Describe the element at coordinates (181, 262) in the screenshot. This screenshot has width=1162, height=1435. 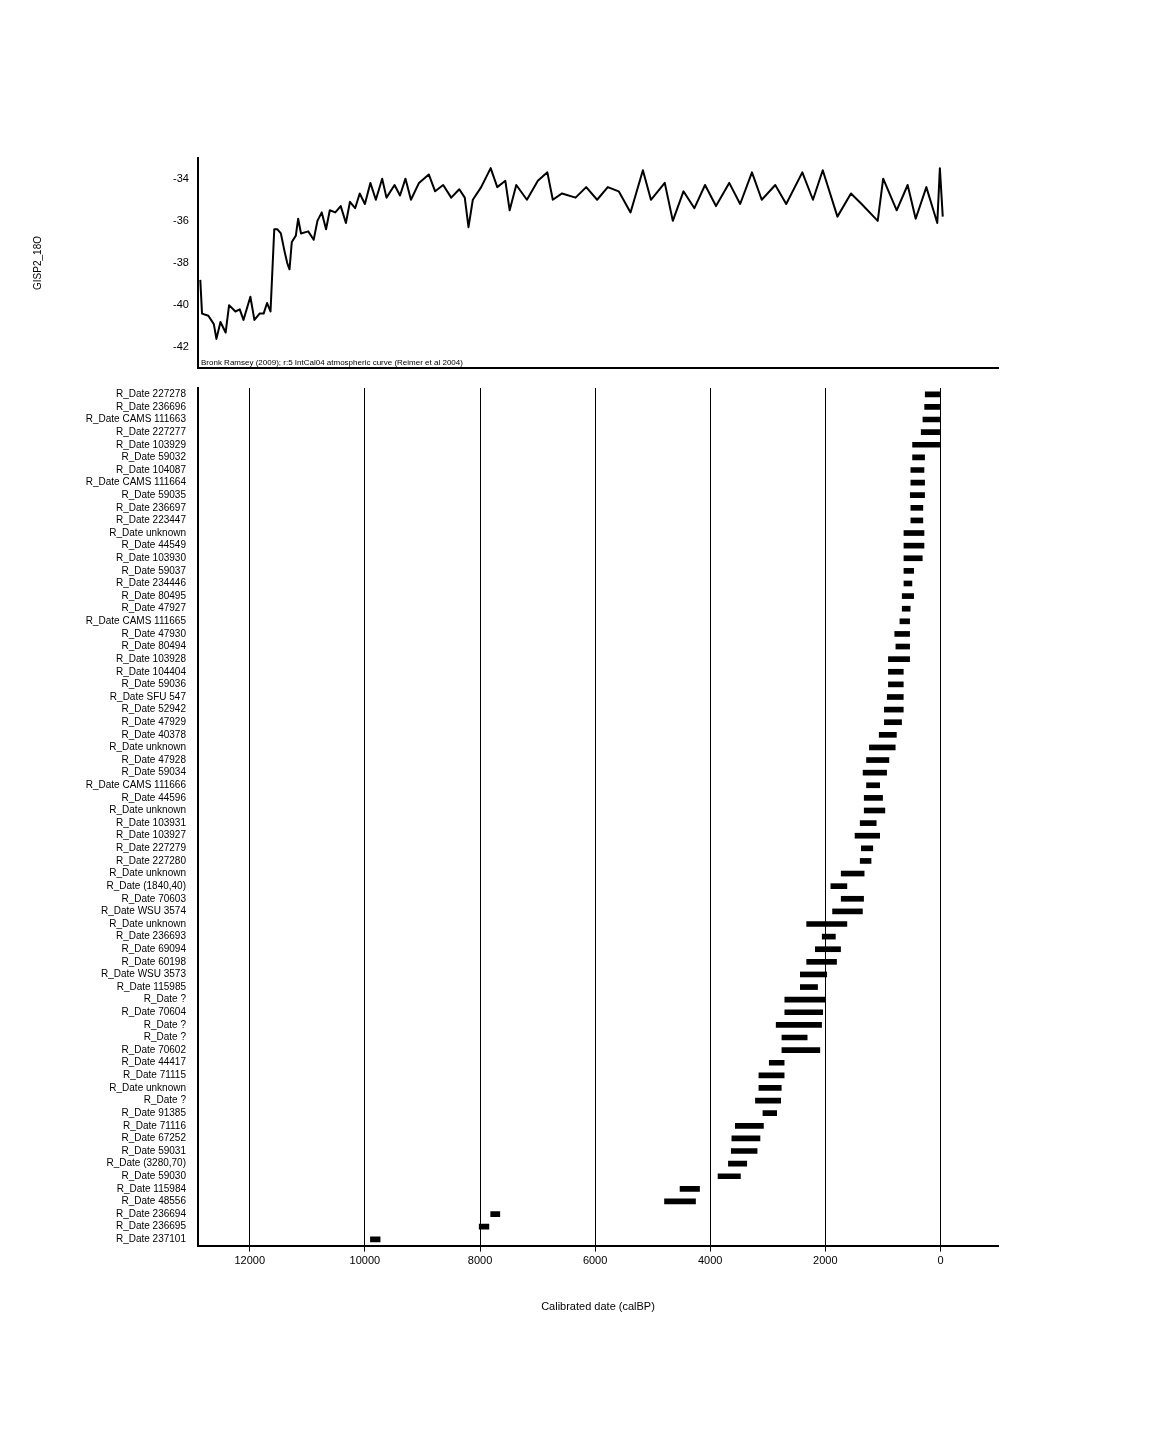
I see `y-tick-label: -38` at that location.